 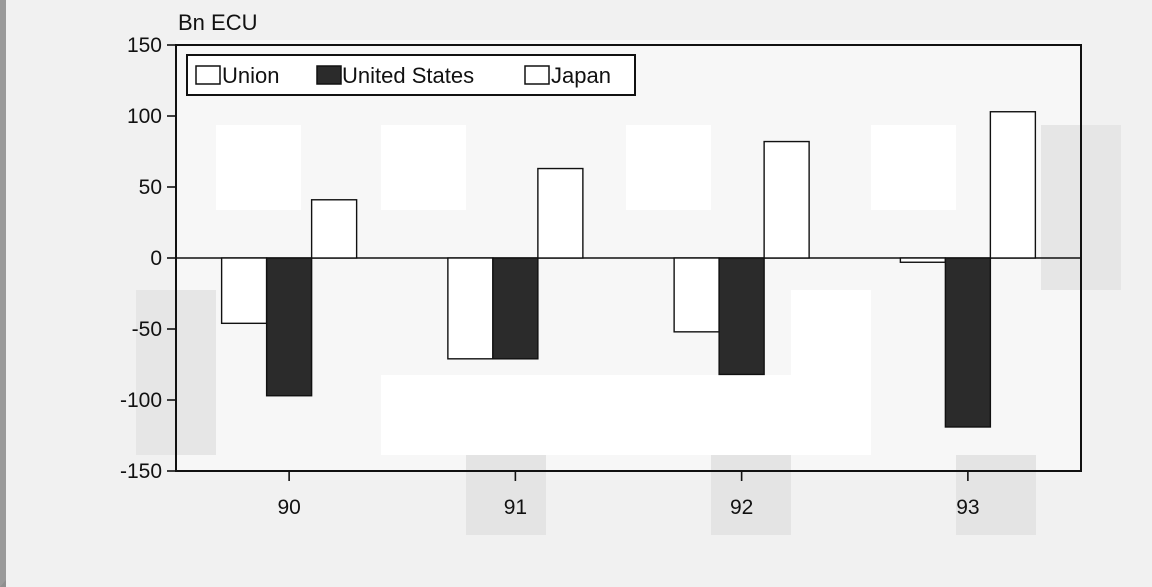 I want to click on legend-swatch-union, so click(x=208, y=75).